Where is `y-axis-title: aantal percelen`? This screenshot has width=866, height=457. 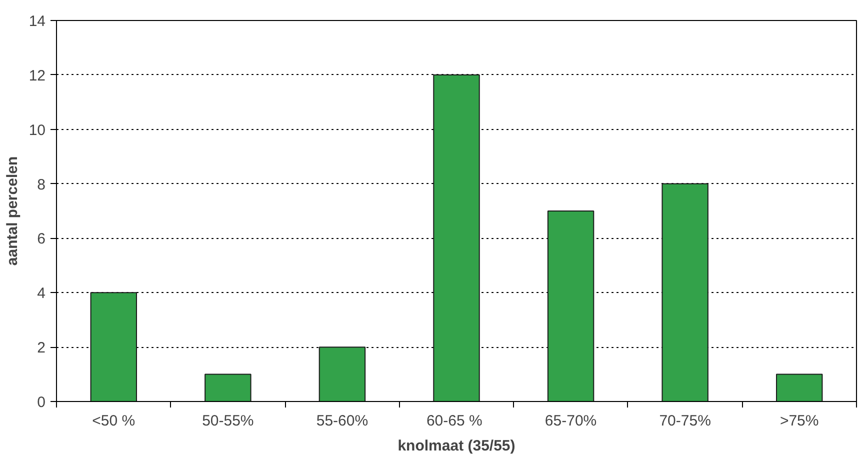
y-axis-title: aantal percelen is located at coordinates (12, 211).